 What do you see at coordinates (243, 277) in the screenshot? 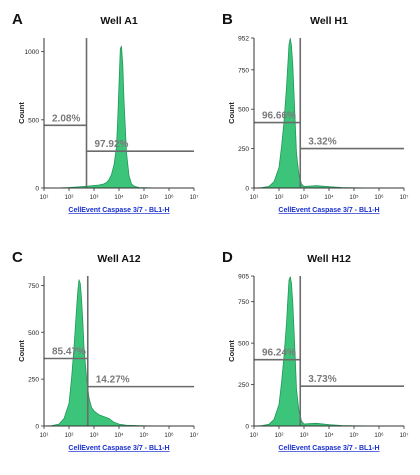
I see `y-tick-label: 905` at bounding box center [243, 277].